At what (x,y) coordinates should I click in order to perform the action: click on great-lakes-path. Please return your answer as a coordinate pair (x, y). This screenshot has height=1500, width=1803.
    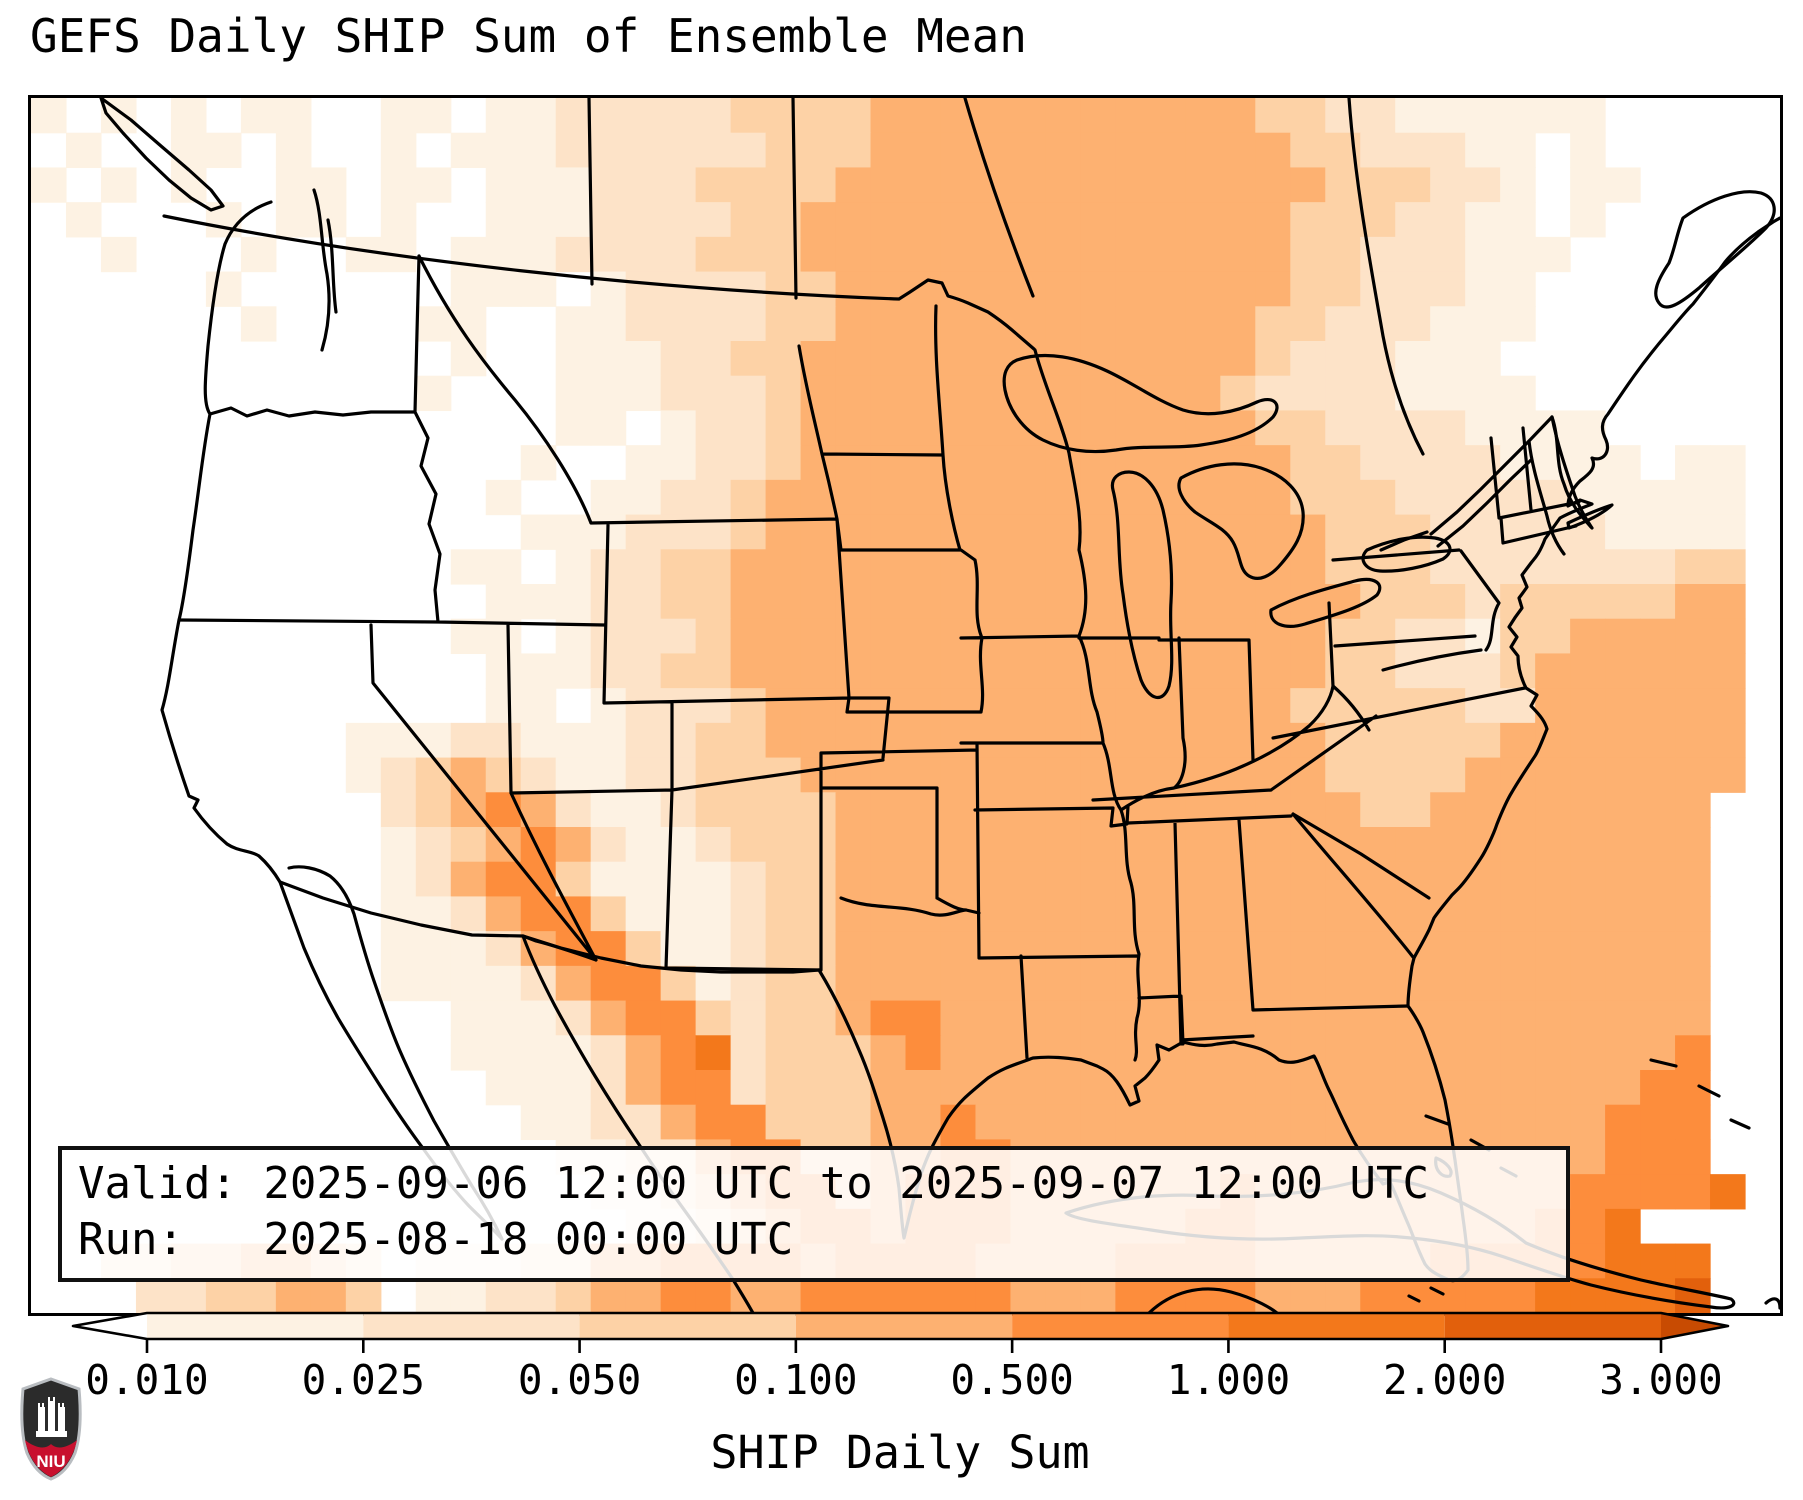
    Looking at the image, I should click on (1227, 526).